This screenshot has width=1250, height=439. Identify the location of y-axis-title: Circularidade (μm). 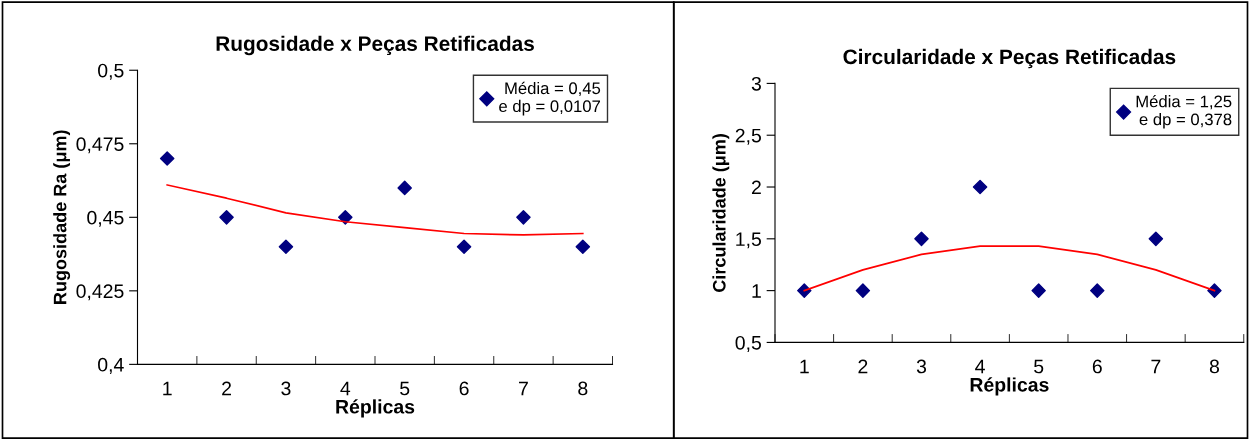
(721, 213).